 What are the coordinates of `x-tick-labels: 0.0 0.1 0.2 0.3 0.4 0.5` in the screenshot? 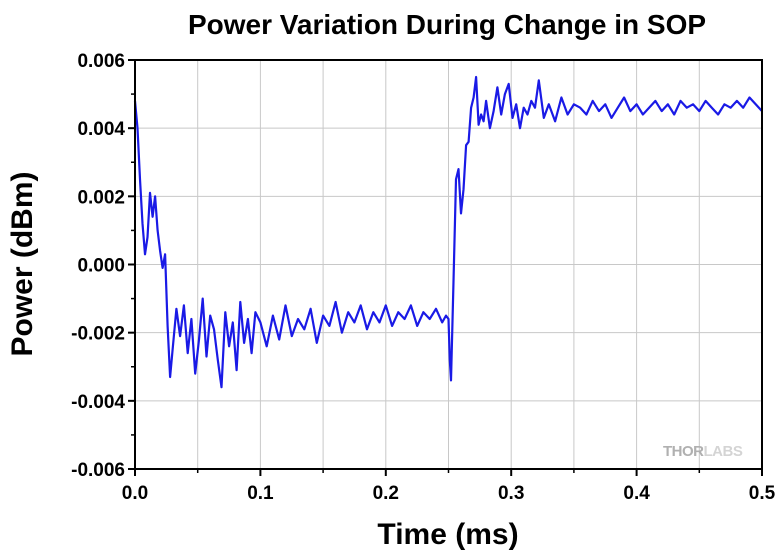 It's located at (449, 493).